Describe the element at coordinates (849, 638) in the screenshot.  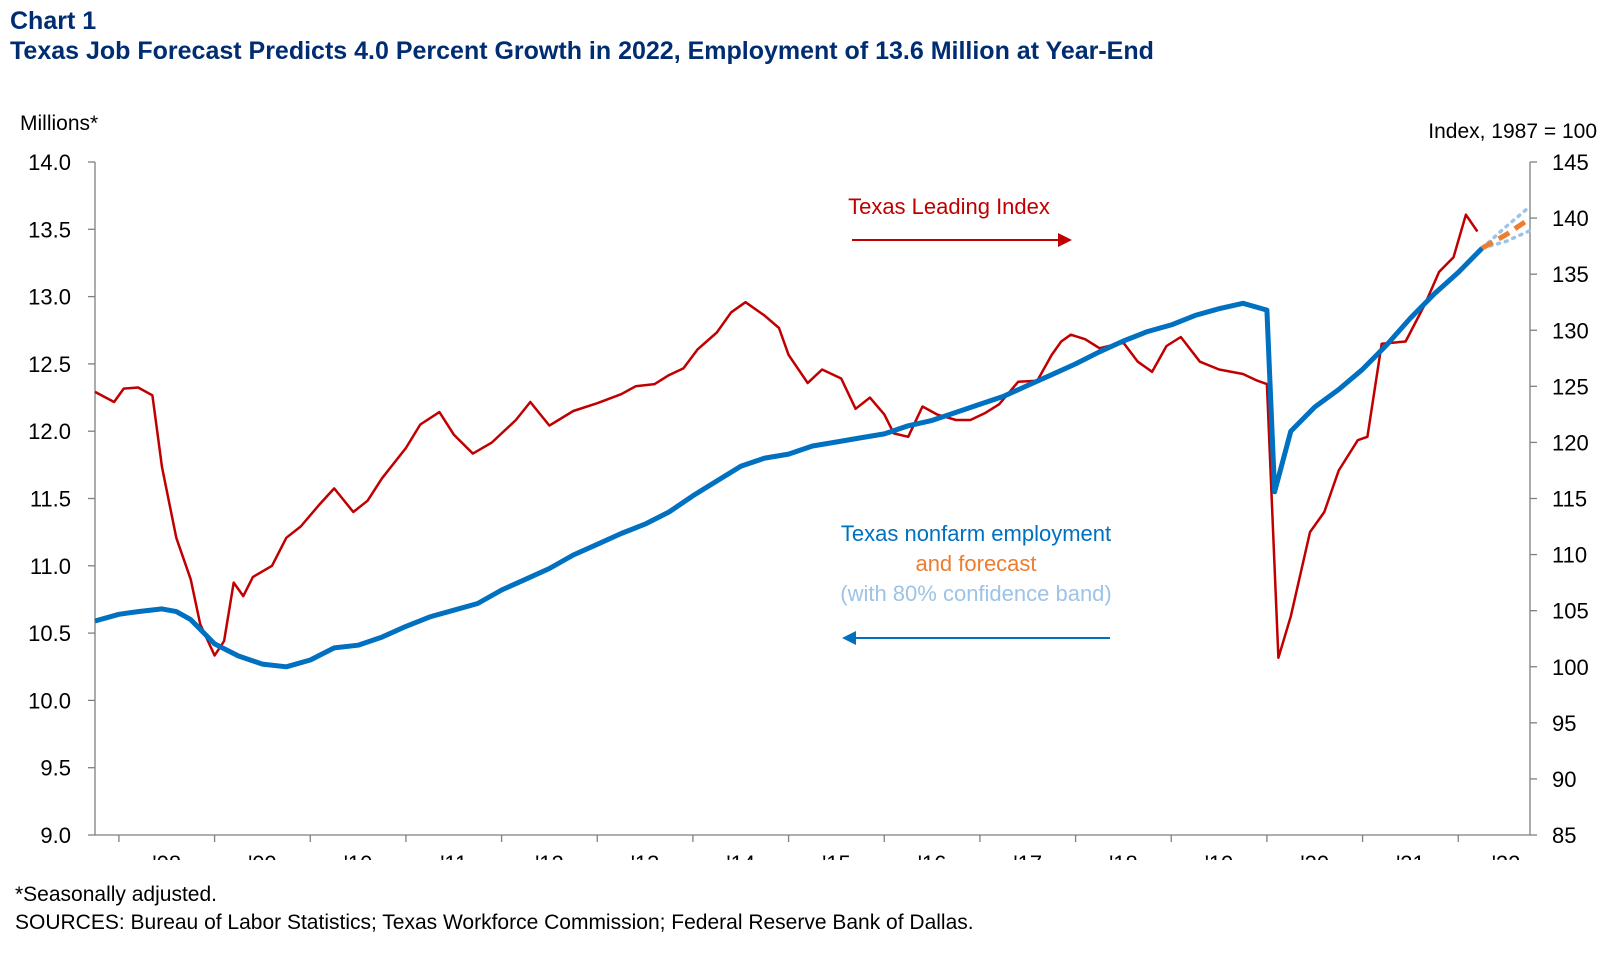
I see `employment-arrow-head` at that location.